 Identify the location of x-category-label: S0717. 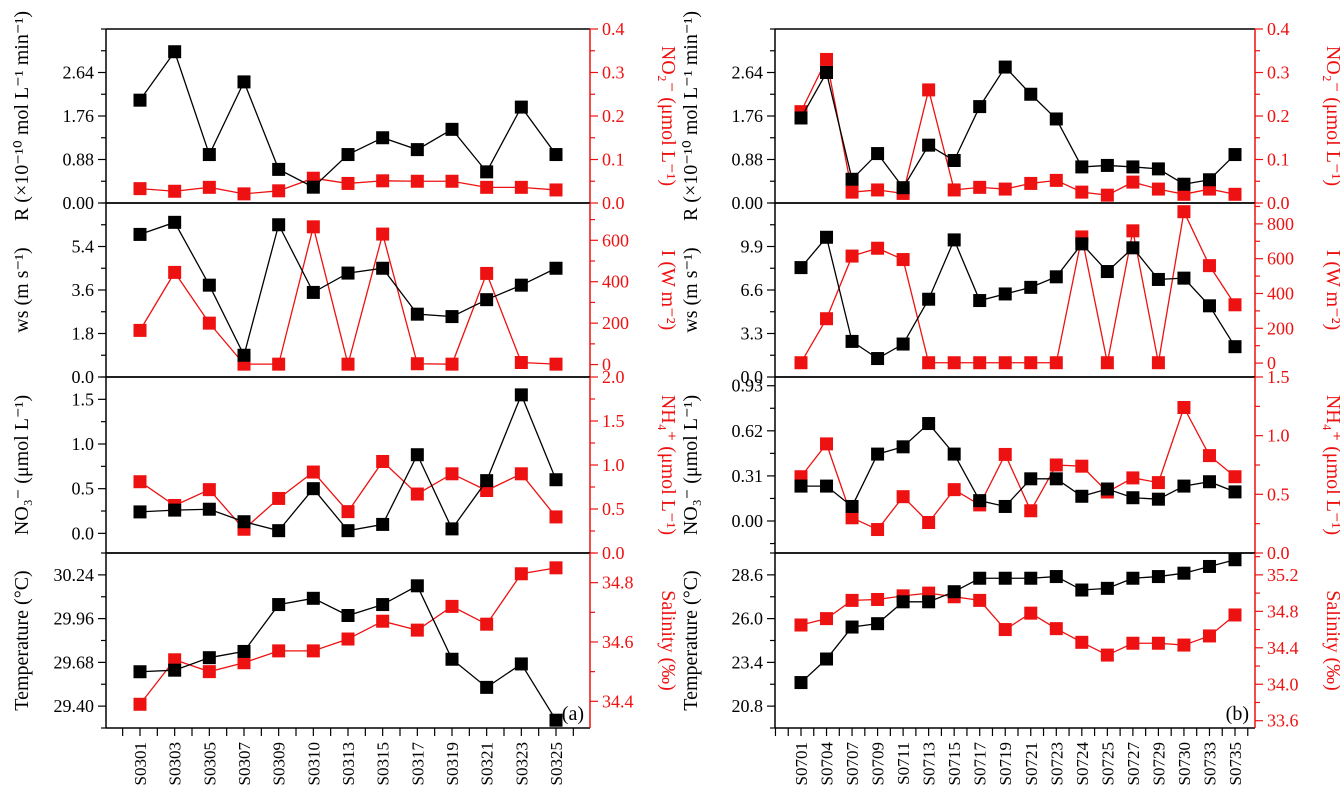
(980, 764).